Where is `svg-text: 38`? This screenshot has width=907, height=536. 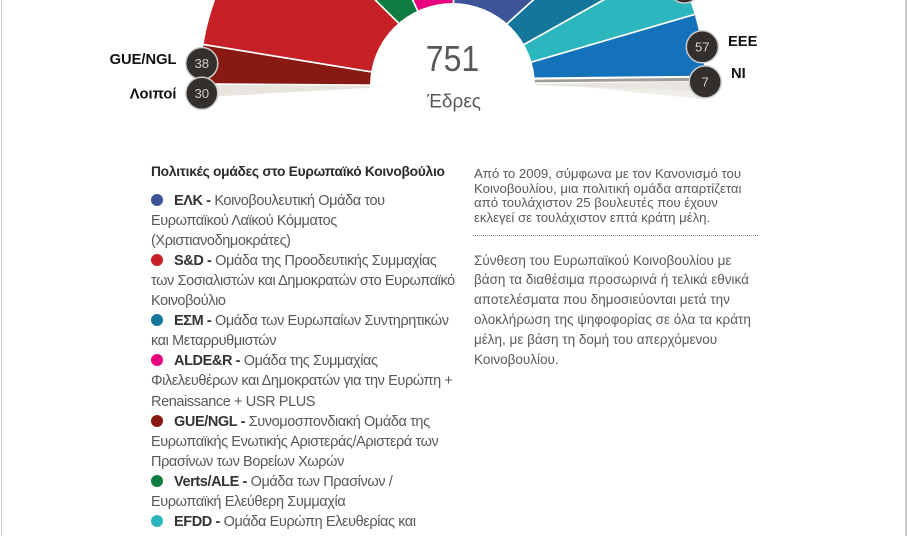 svg-text: 38 is located at coordinates (201, 63).